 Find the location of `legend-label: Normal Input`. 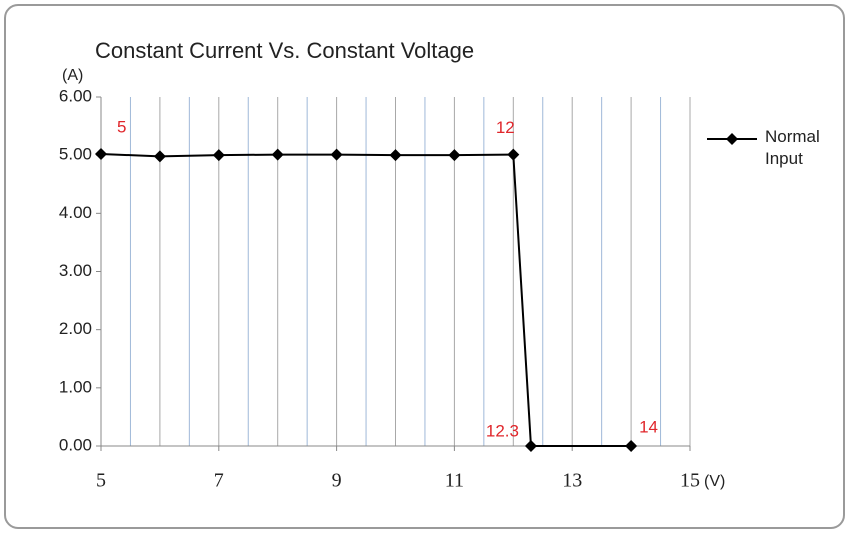

legend-label: Normal Input is located at coordinates (792, 147).